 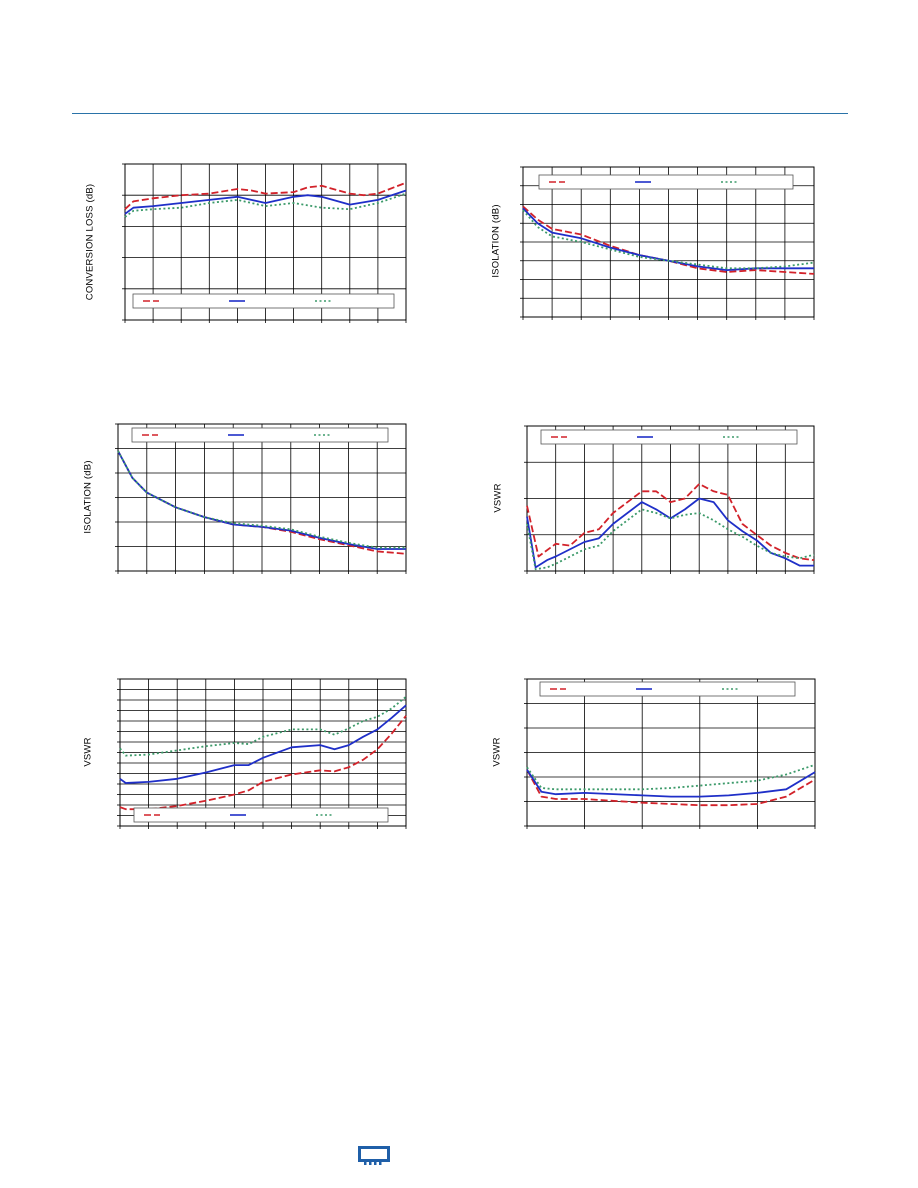 What do you see at coordinates (90, 242) in the screenshot?
I see `y-axis-label: CONVERSION LOSS (dB)` at bounding box center [90, 242].